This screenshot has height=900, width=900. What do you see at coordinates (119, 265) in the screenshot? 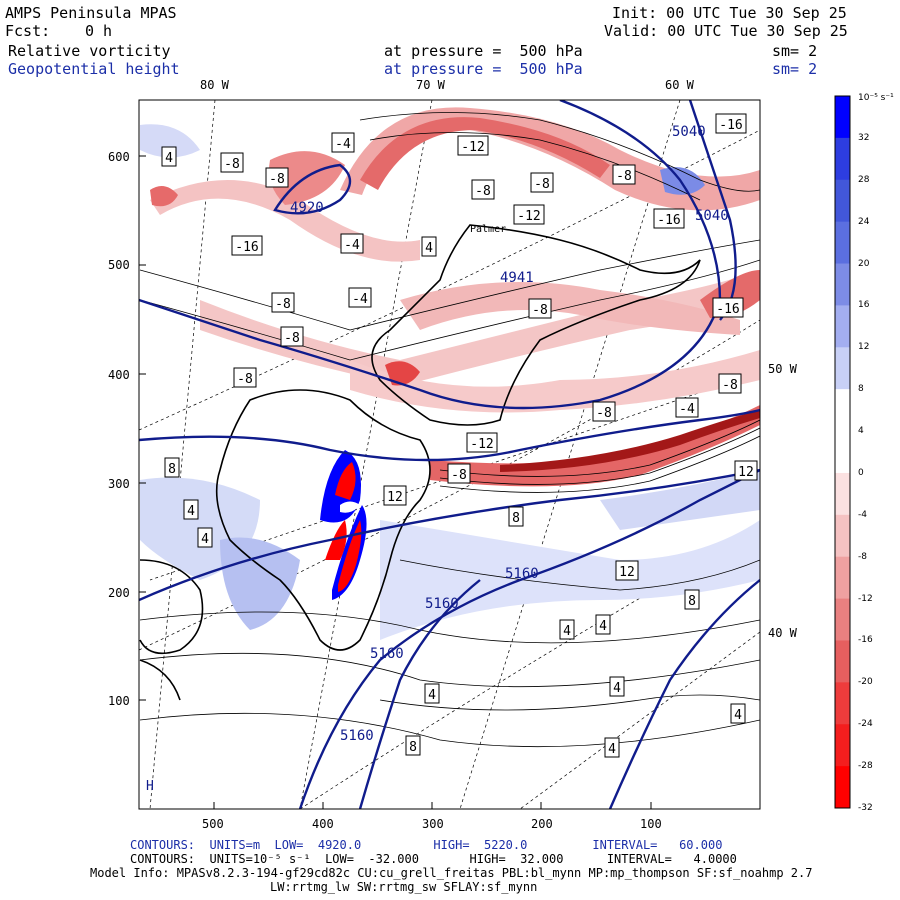
I see `y-tick-500: 500` at bounding box center [119, 265].